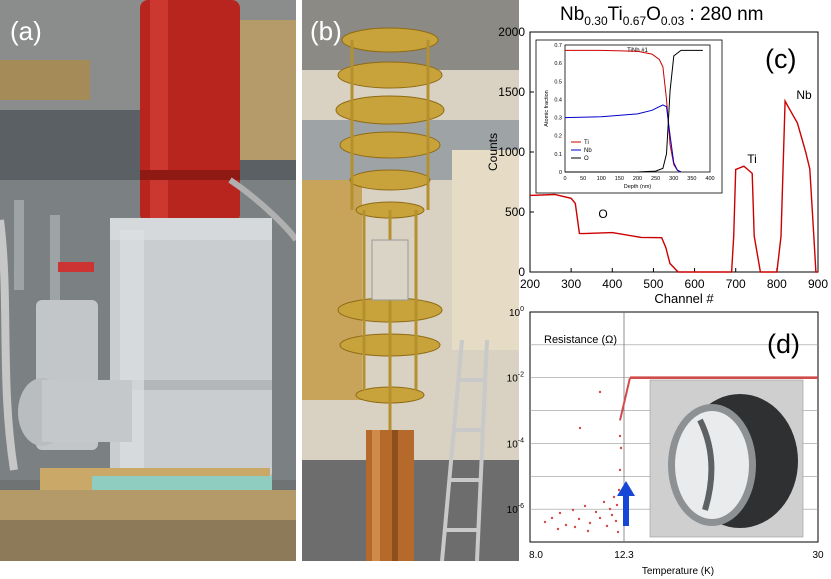 Image resolution: width=831 pixels, height=579 pixels. Describe the element at coordinates (706, 464) in the screenshot. I see `ring-photo-reflection` at that location.